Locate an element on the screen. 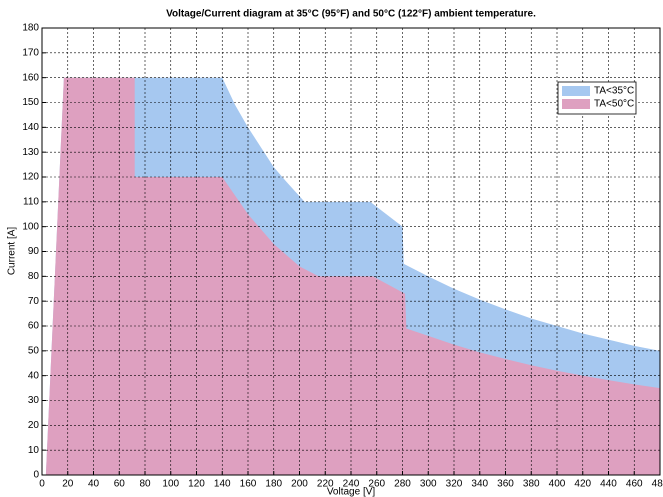  y-axis-label: Current [A] is located at coordinates (12, 251).